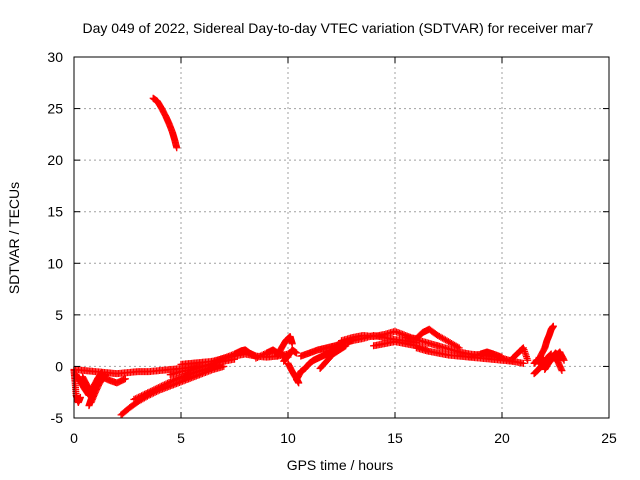 The image size is (640, 480). What do you see at coordinates (609, 438) in the screenshot?
I see `x-tick-label: 25` at bounding box center [609, 438].